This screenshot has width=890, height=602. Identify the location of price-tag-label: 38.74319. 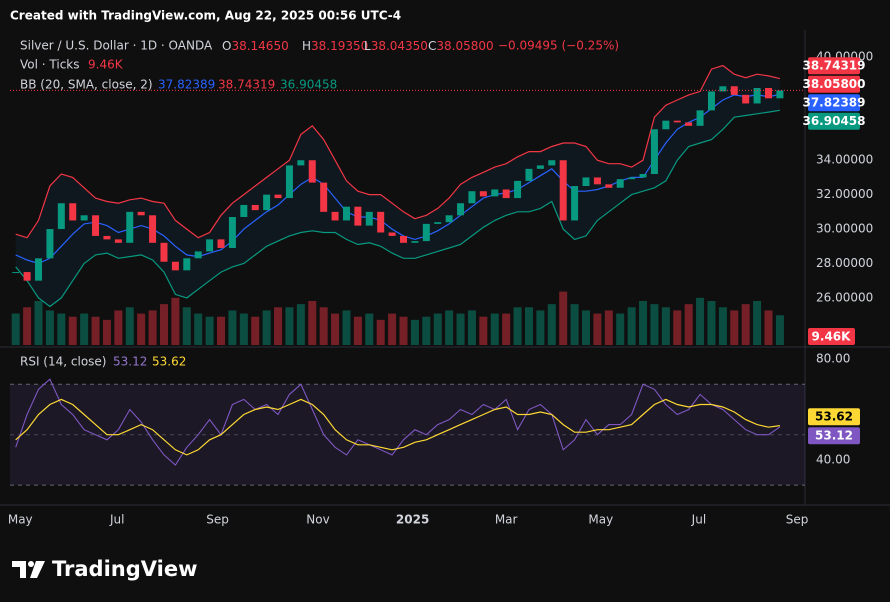
(833, 66).